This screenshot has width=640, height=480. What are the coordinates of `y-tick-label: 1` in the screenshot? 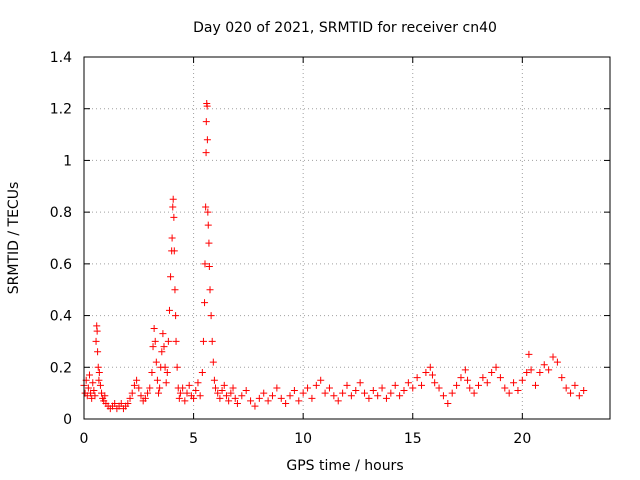 It's located at (67, 161).